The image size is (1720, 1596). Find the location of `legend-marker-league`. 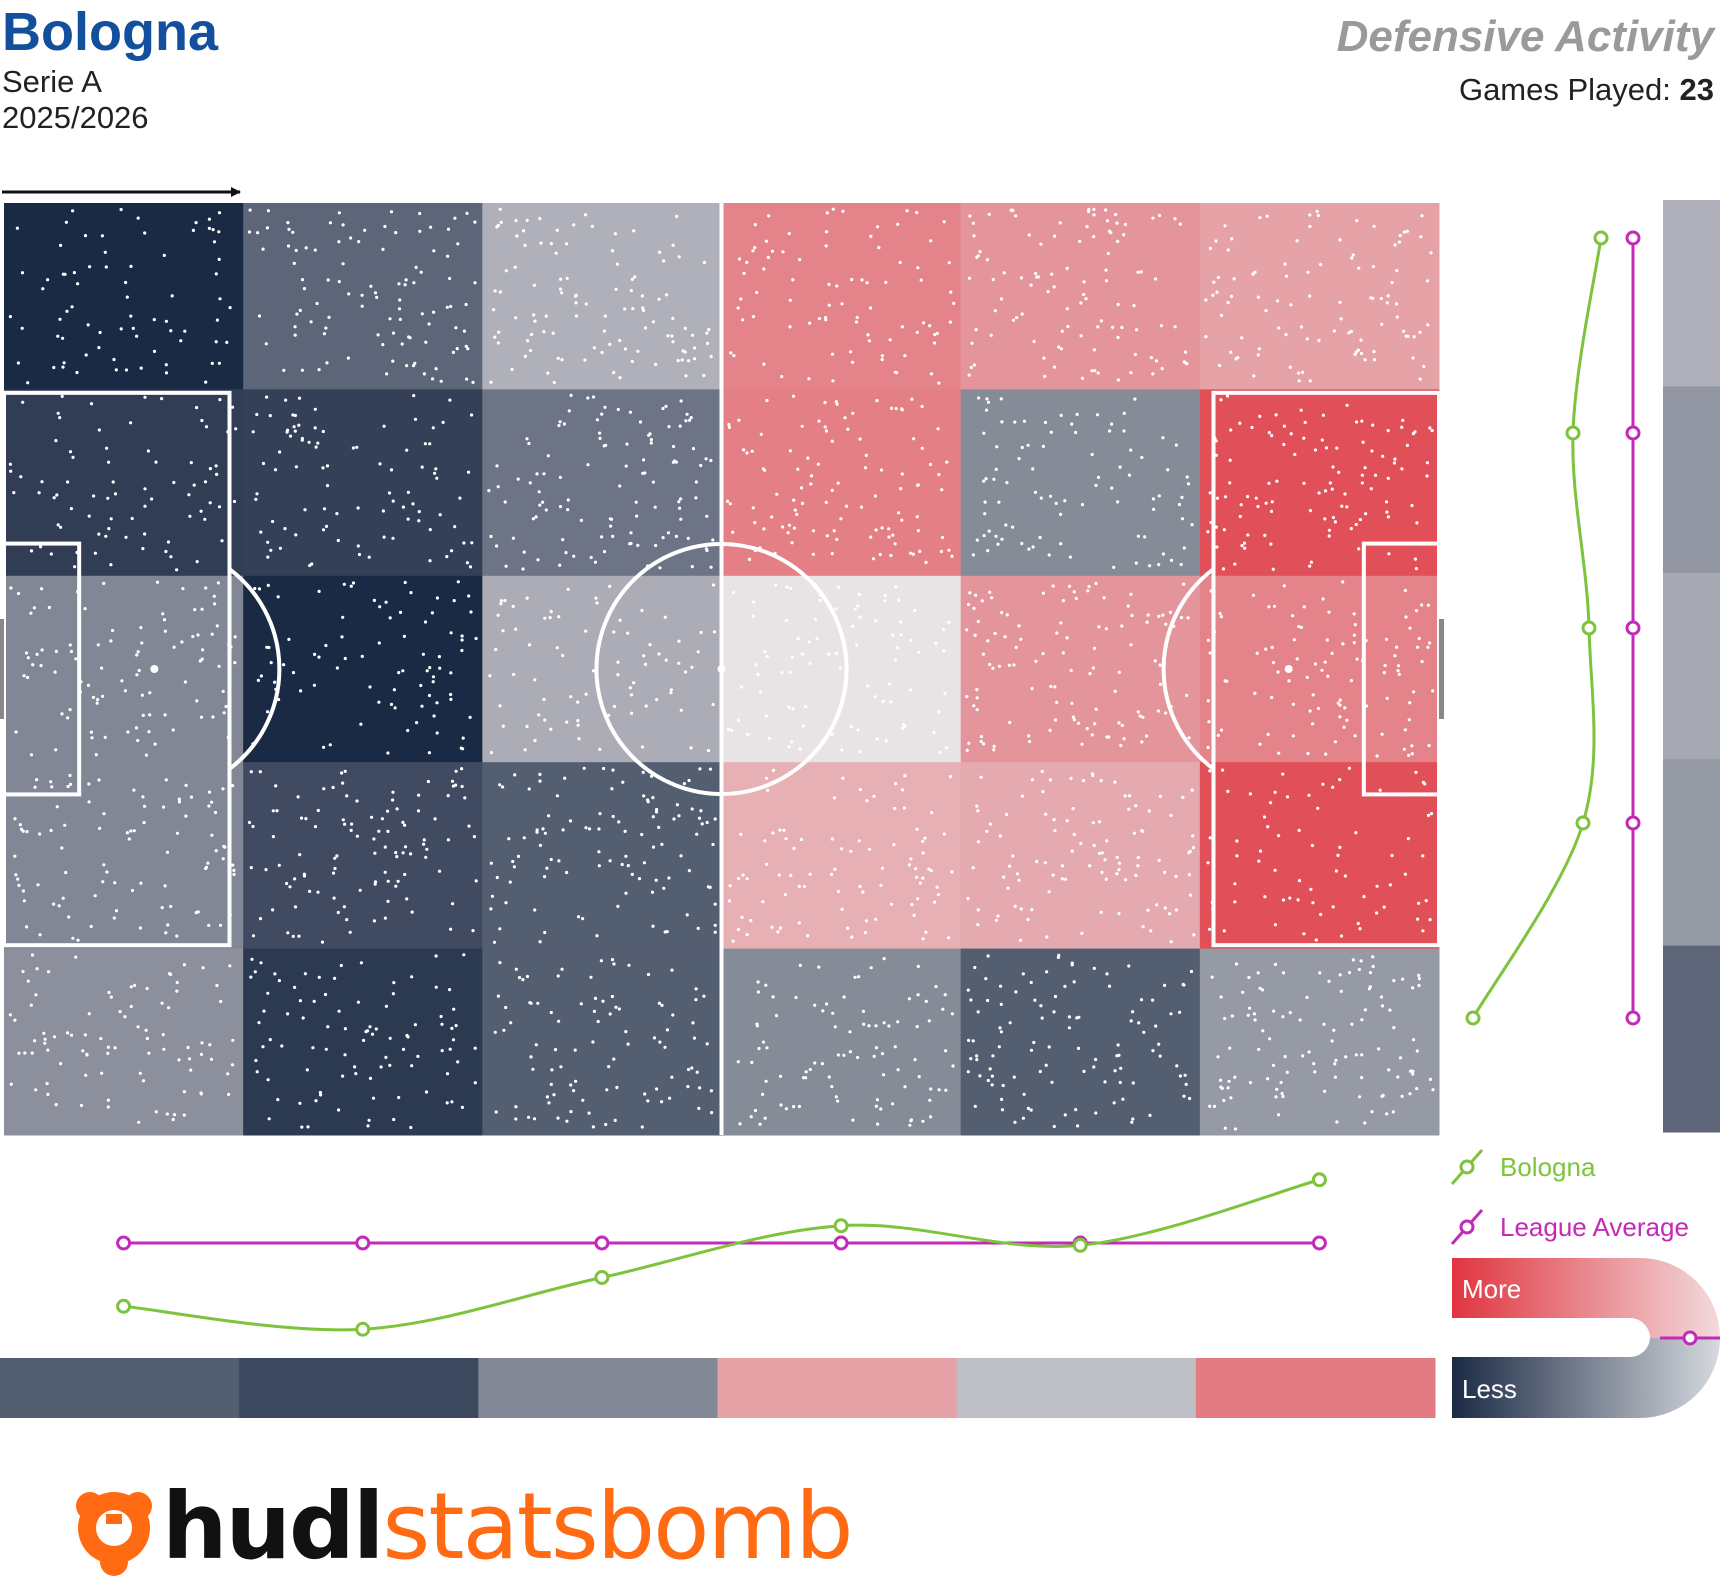

legend-marker-league is located at coordinates (1467, 1227).